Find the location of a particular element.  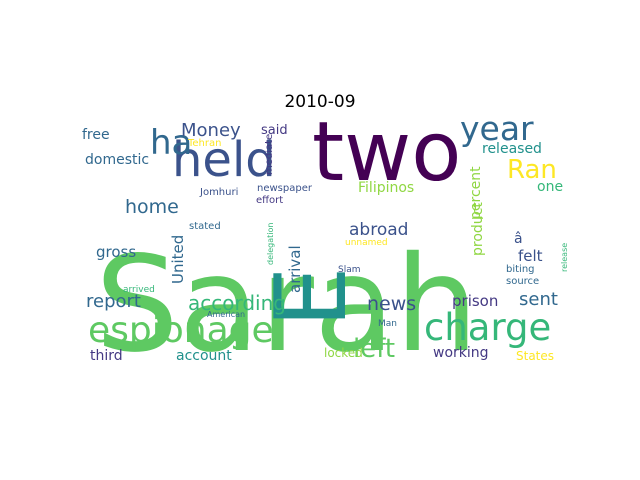

word-8: left is located at coordinates (374, 349).